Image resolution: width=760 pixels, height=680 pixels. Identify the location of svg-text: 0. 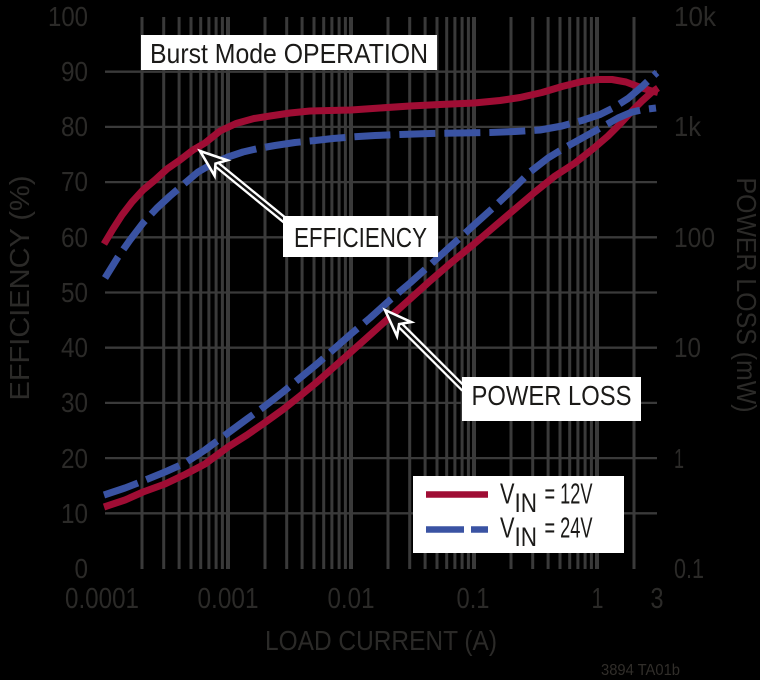
(82, 568).